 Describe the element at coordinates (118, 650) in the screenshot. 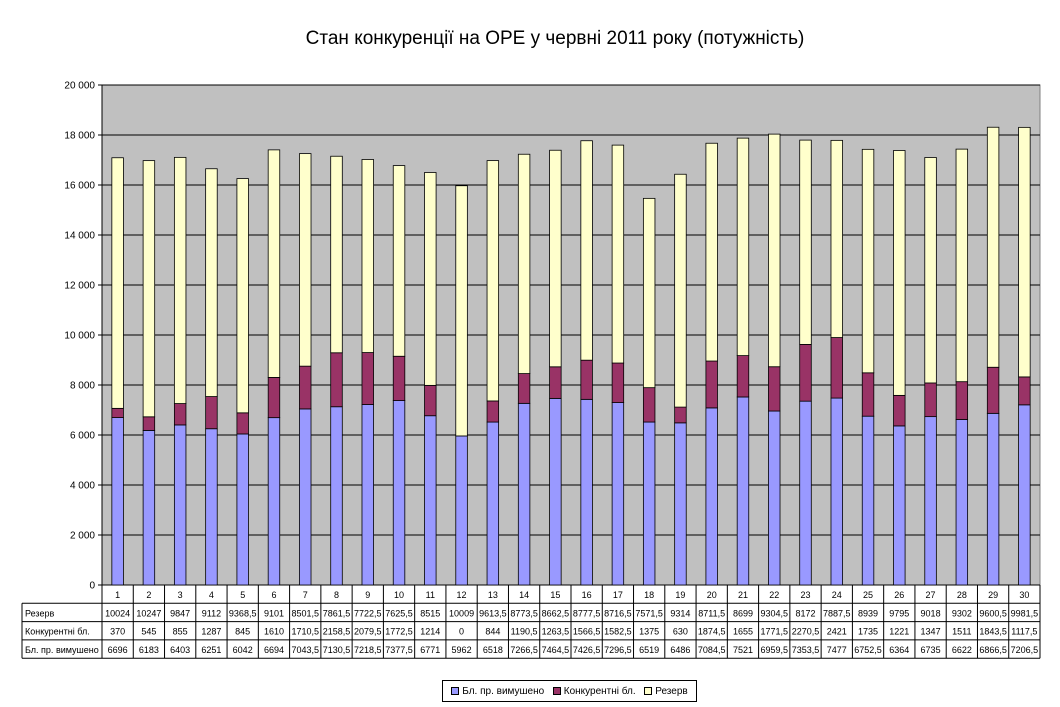

I see `data-label: 6696` at that location.